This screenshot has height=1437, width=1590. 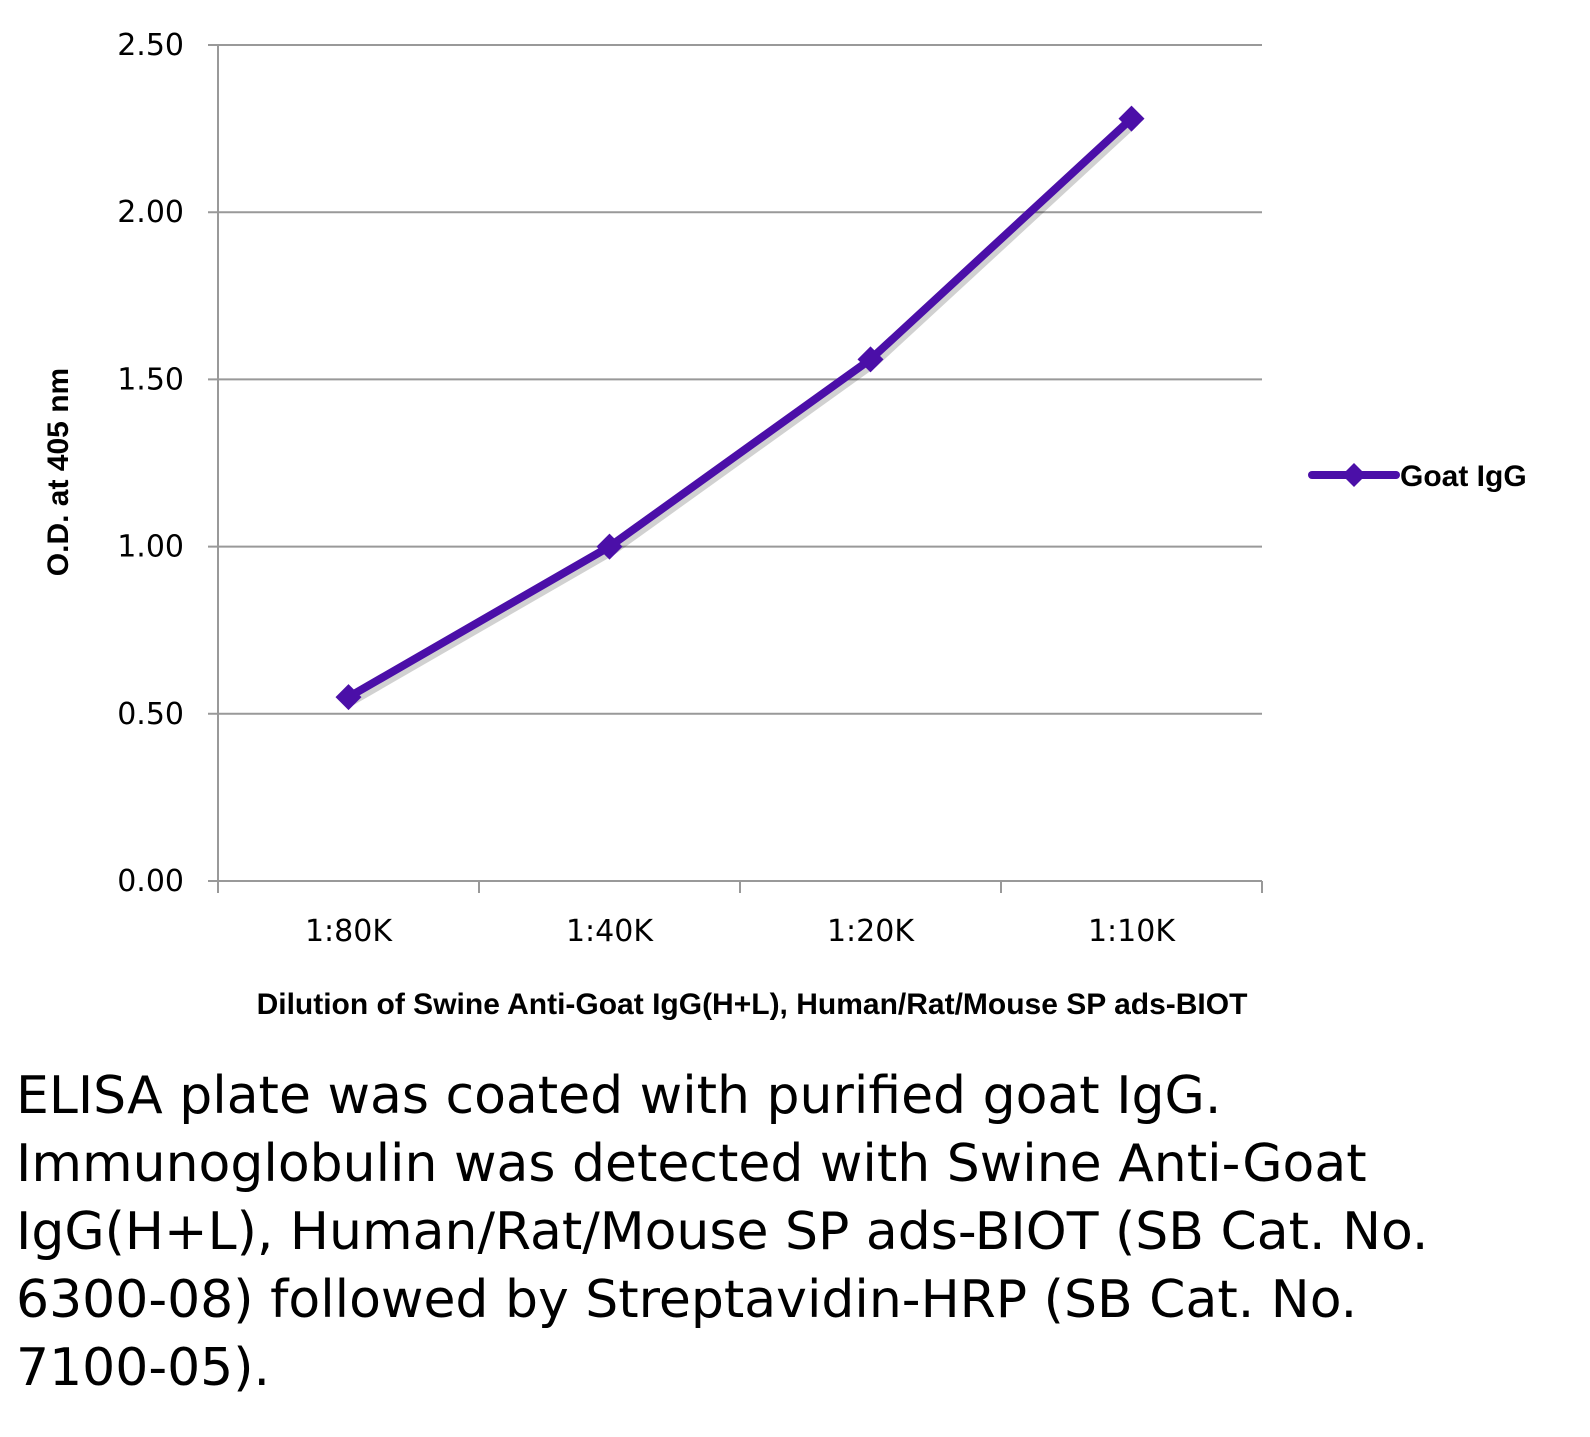 What do you see at coordinates (150, 212) in the screenshot?
I see `y-tick-label: 2.00` at bounding box center [150, 212].